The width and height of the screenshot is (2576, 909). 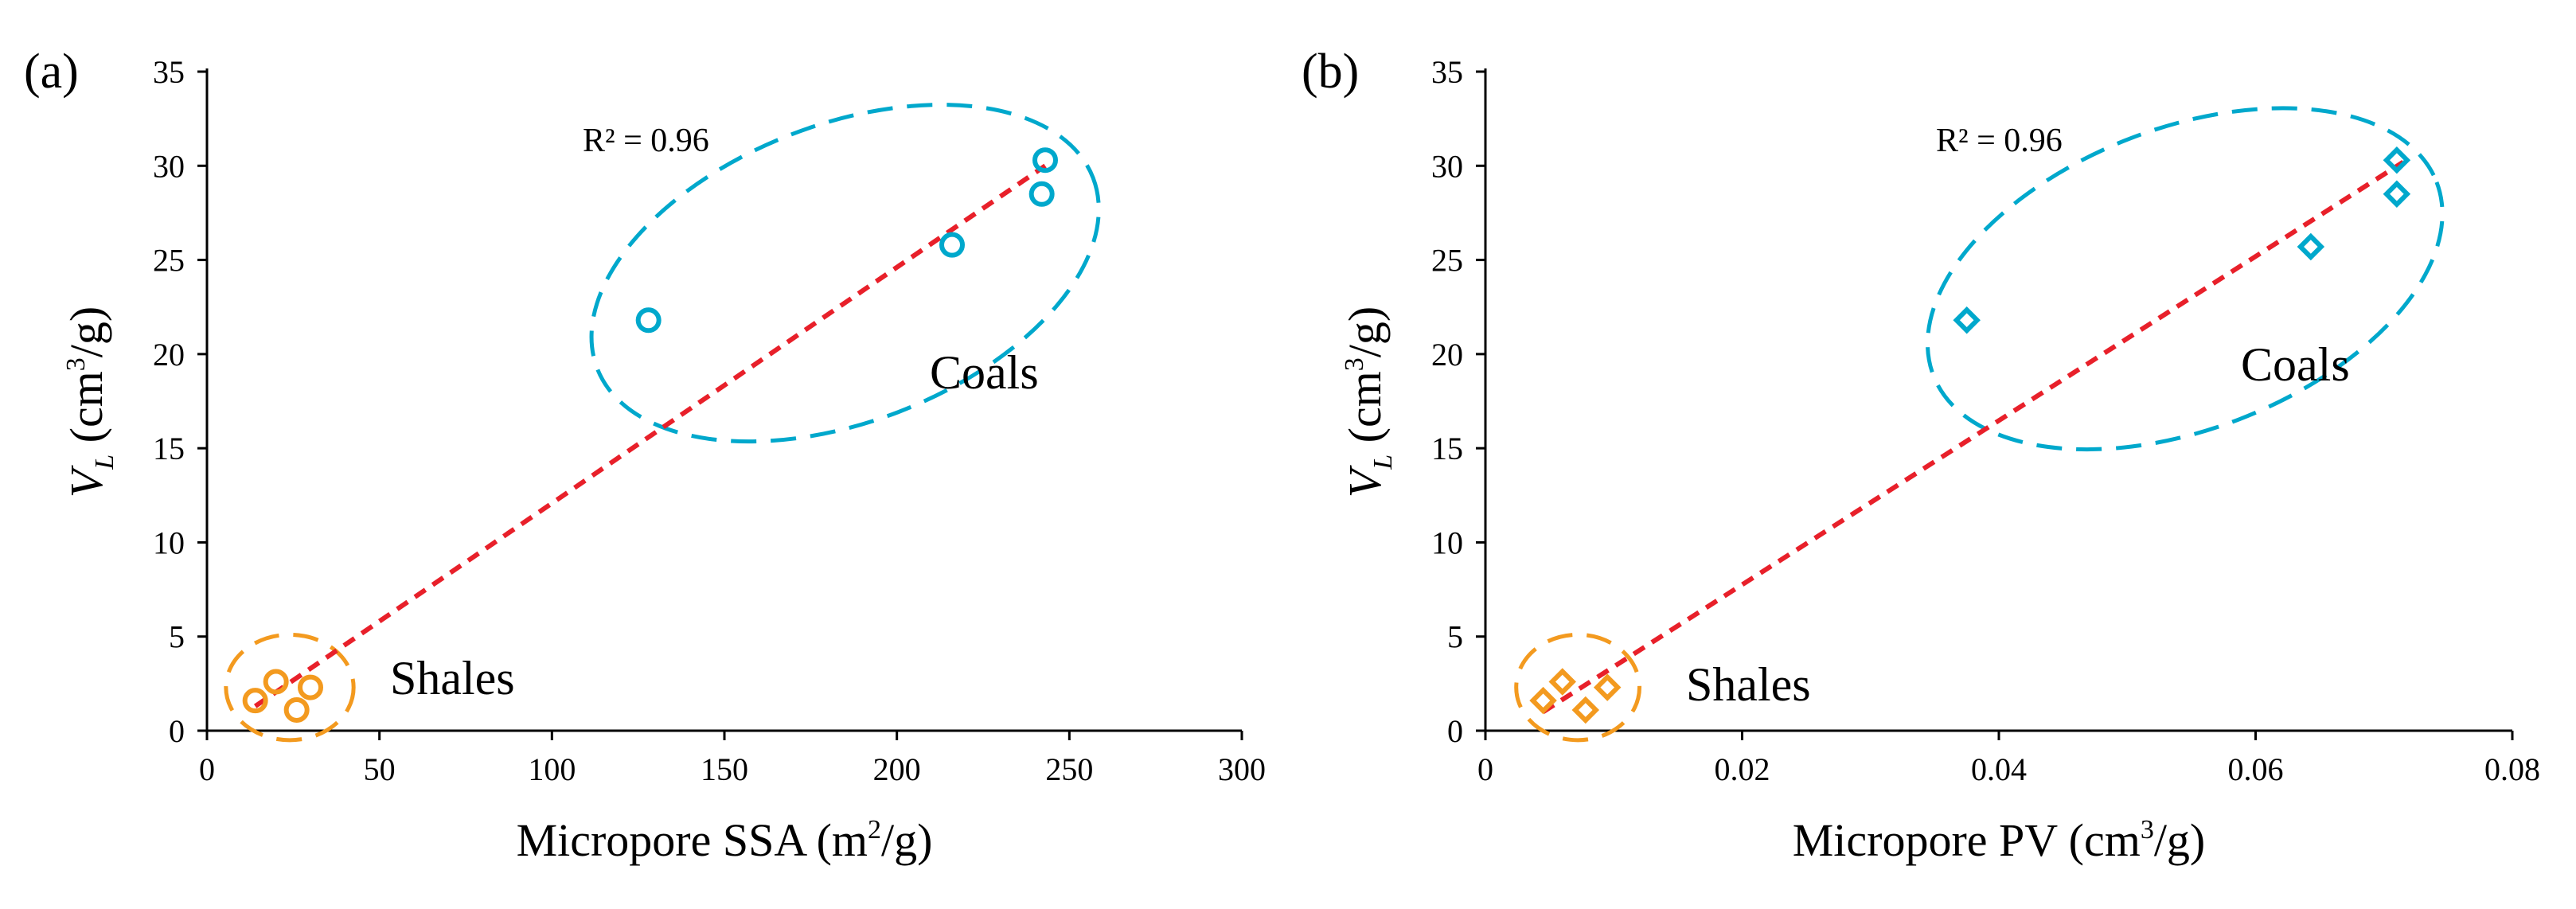 What do you see at coordinates (874, 830) in the screenshot?
I see `x-axis-title-superscript: 2` at bounding box center [874, 830].